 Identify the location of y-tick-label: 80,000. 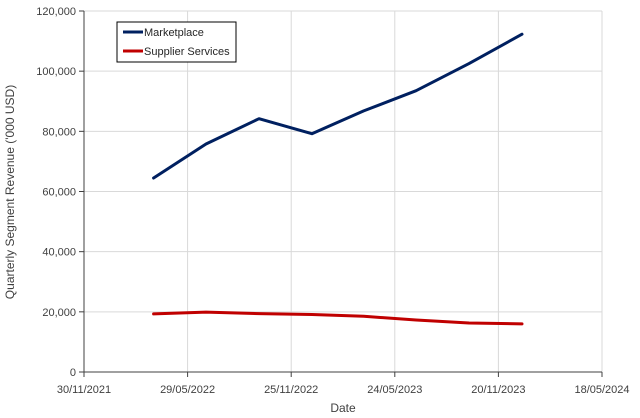
(59, 132).